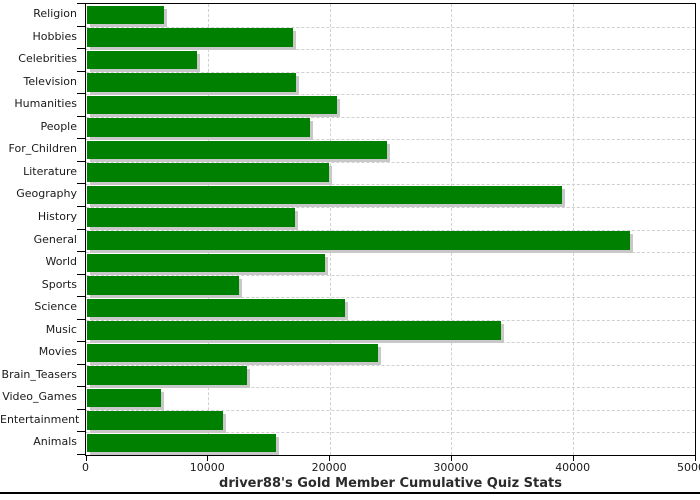 This screenshot has height=500, width=700. Describe the element at coordinates (50, 81) in the screenshot. I see `category-label: Television` at that location.